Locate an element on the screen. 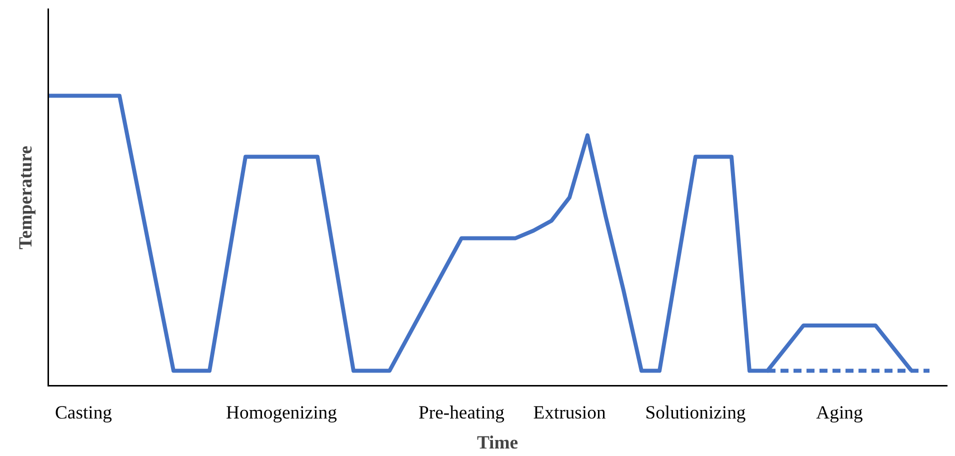  x-tick-label: Aging is located at coordinates (839, 413).